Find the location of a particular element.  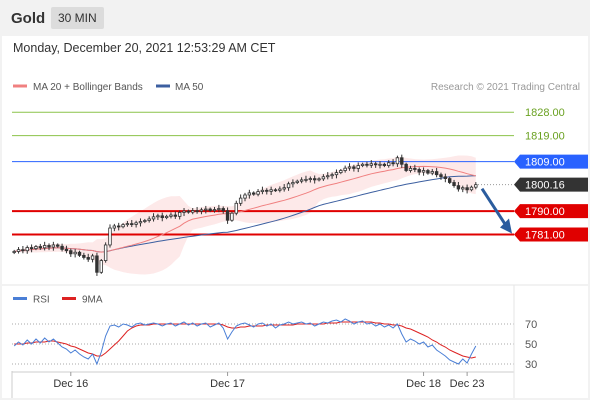

rsi-ma9-line is located at coordinates (245, 340).